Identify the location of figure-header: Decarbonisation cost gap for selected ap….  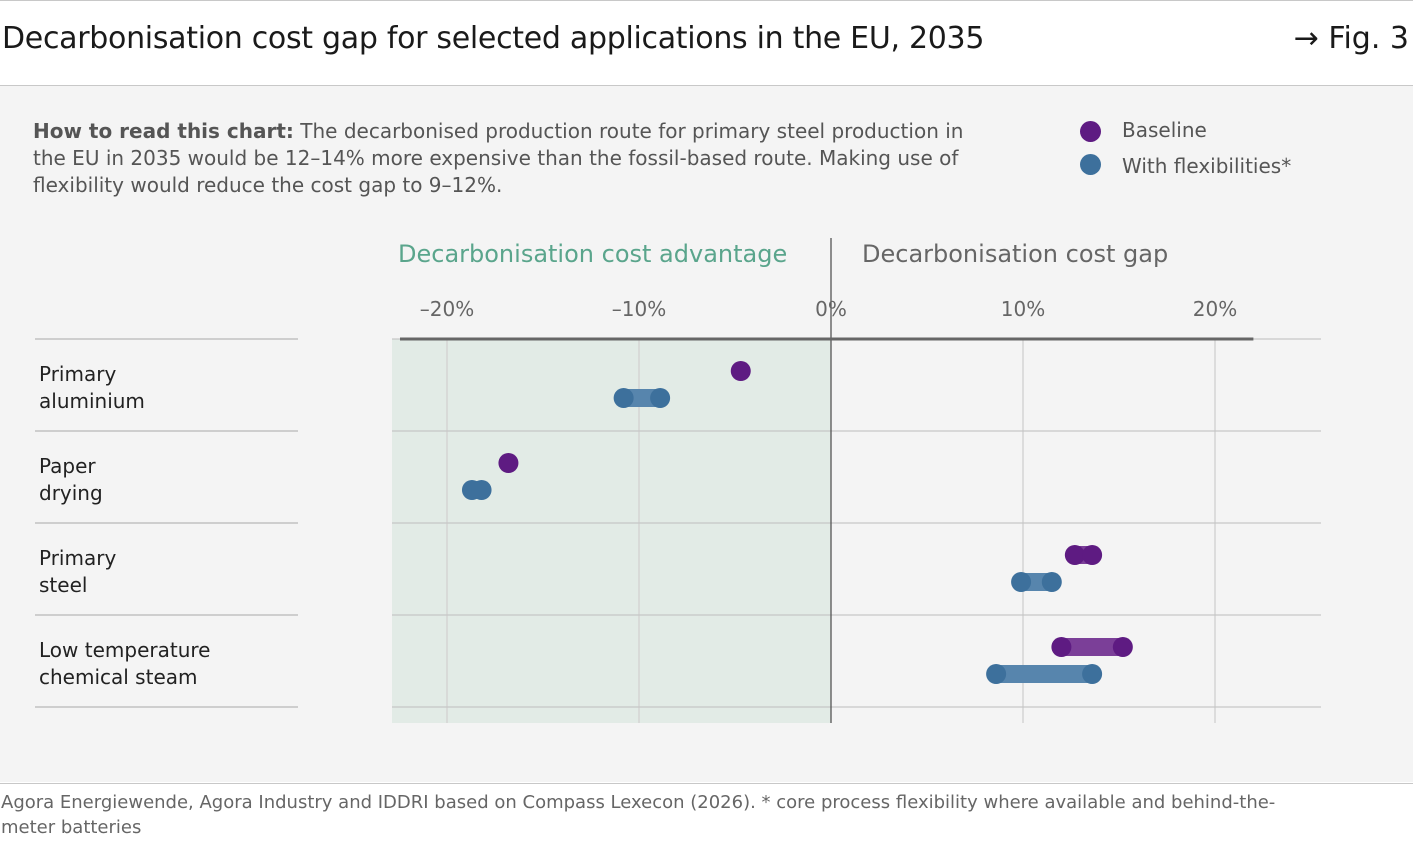
(706, 43).